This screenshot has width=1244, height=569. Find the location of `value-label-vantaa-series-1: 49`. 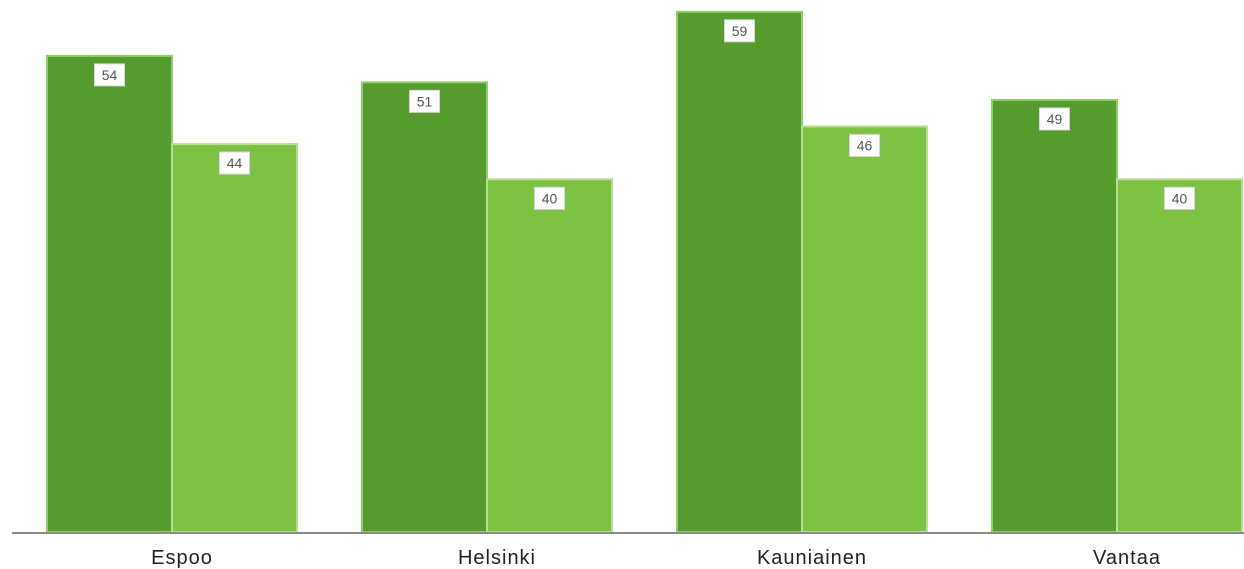

value-label-vantaa-series-1: 49 is located at coordinates (1055, 119).